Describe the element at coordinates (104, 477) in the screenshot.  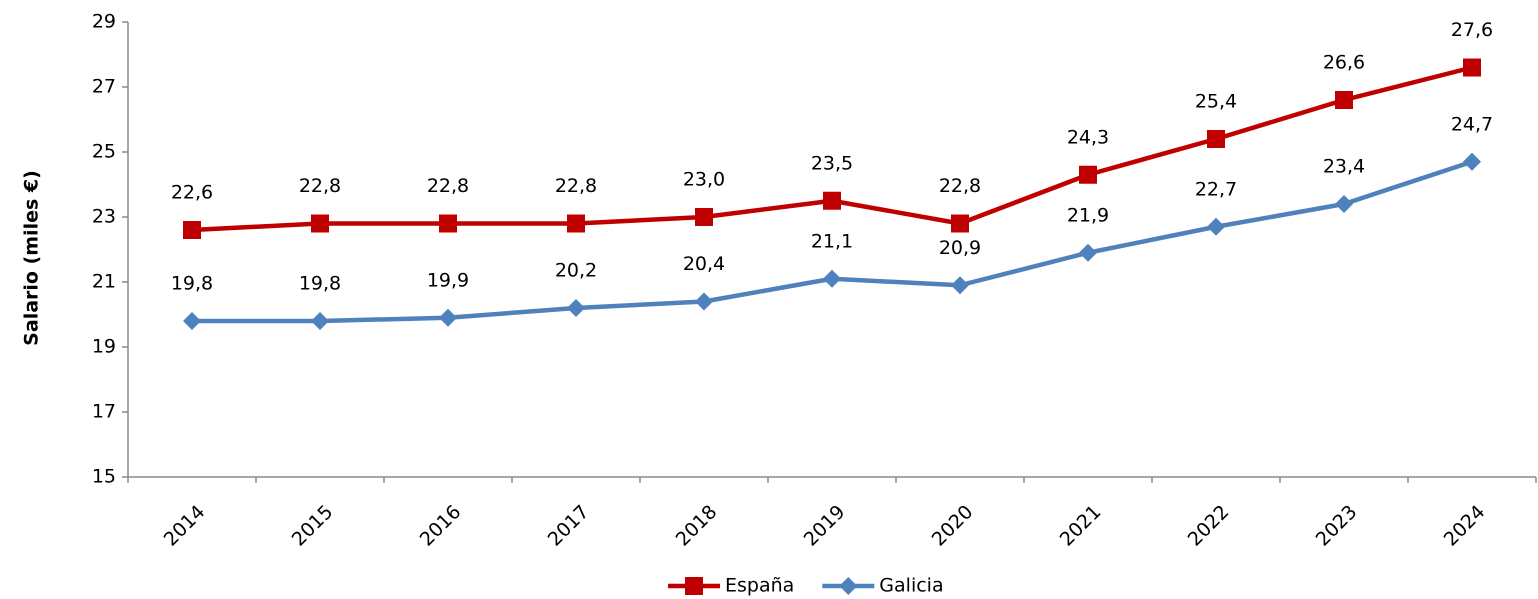
I see `y-tick-label: 15` at that location.